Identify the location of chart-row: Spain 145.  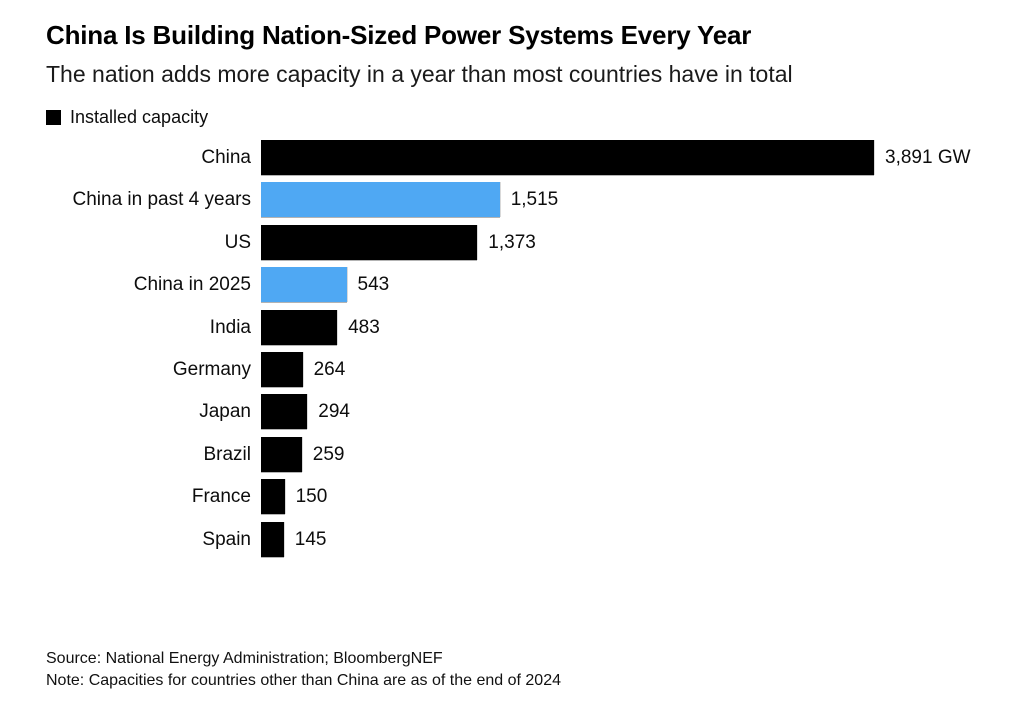
(537, 542).